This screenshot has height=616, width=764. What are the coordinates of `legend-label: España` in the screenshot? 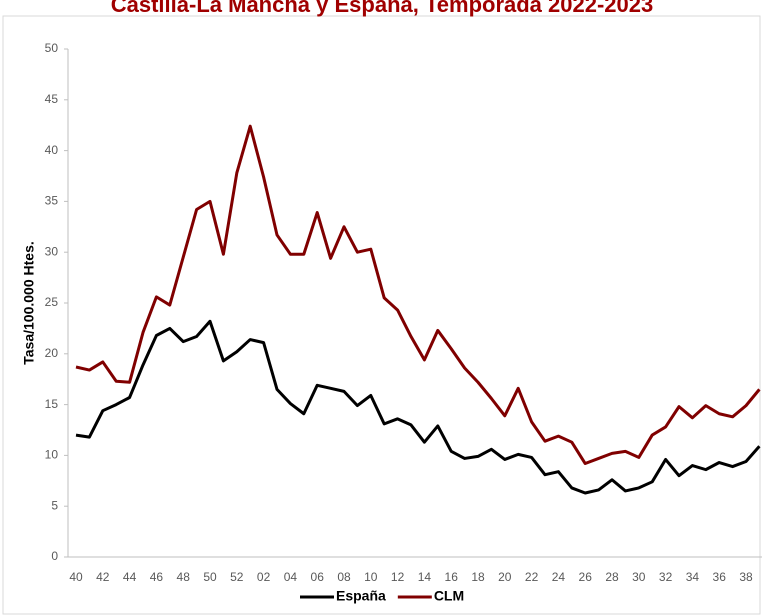 It's located at (361, 596).